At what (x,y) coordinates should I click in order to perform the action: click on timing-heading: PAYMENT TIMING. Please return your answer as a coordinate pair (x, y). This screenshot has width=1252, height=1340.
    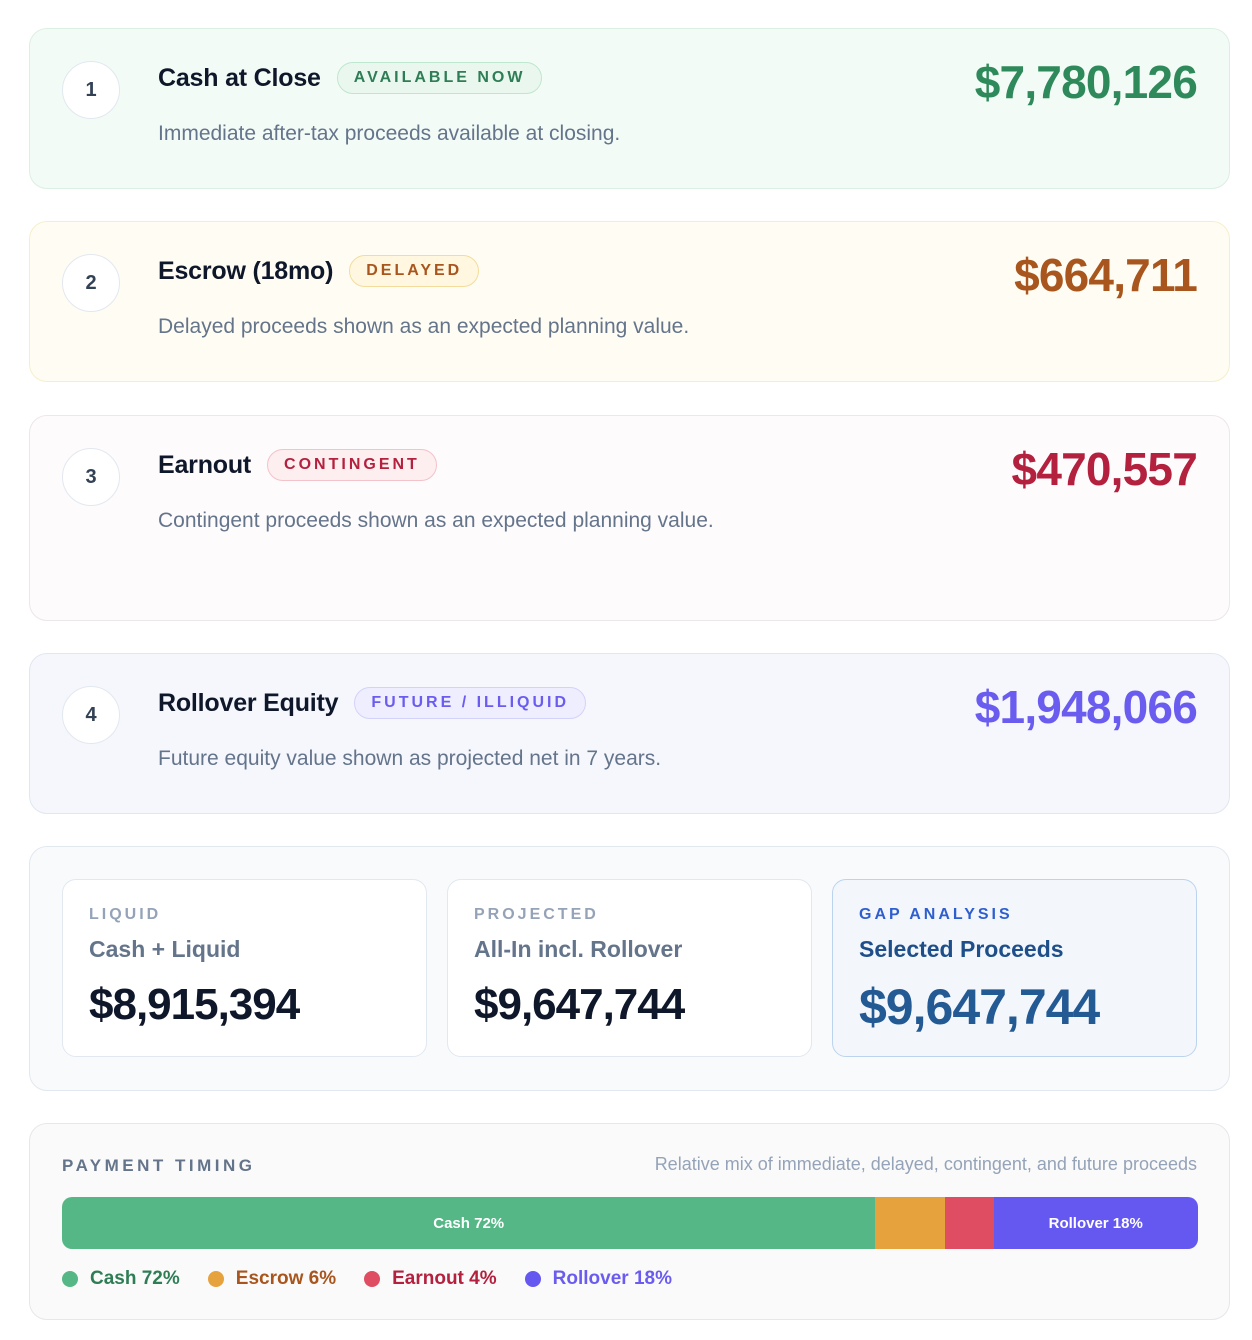
    Looking at the image, I should click on (159, 1165).